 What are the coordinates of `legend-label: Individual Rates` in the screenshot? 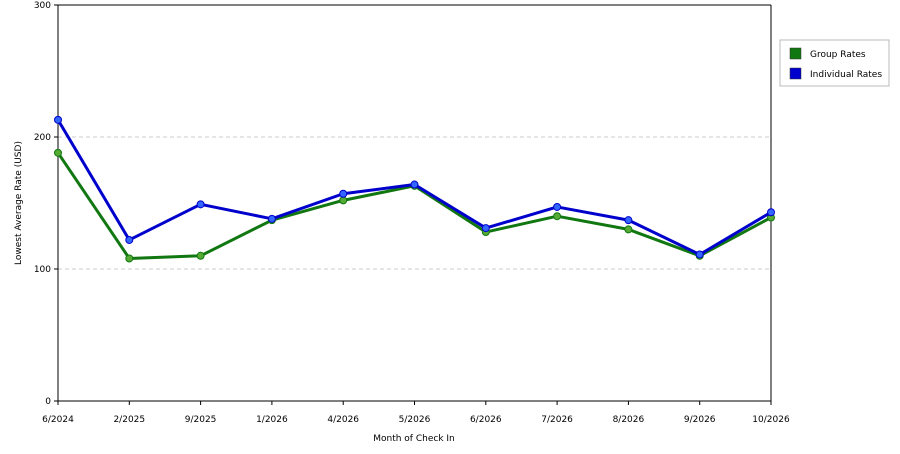 It's located at (846, 75).